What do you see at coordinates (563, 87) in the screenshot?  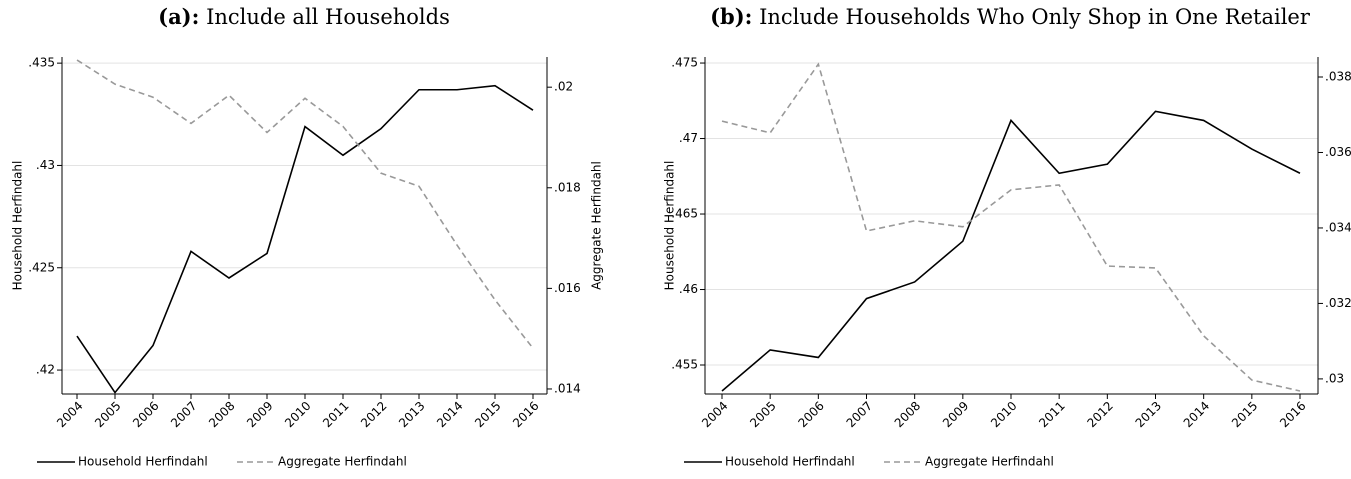 I see `y2-tick-label: .02` at bounding box center [563, 87].